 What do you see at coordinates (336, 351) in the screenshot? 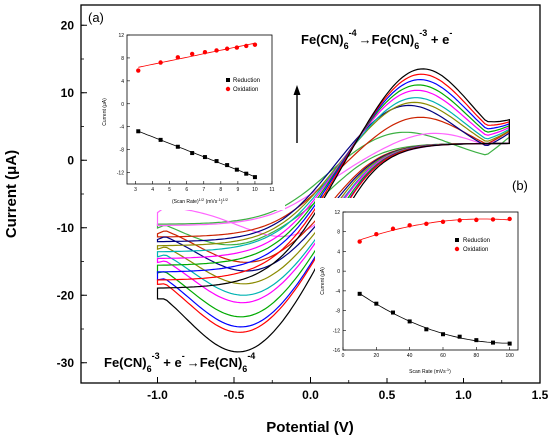
I see `inset-b-y-tick-label: -16` at bounding box center [336, 351].